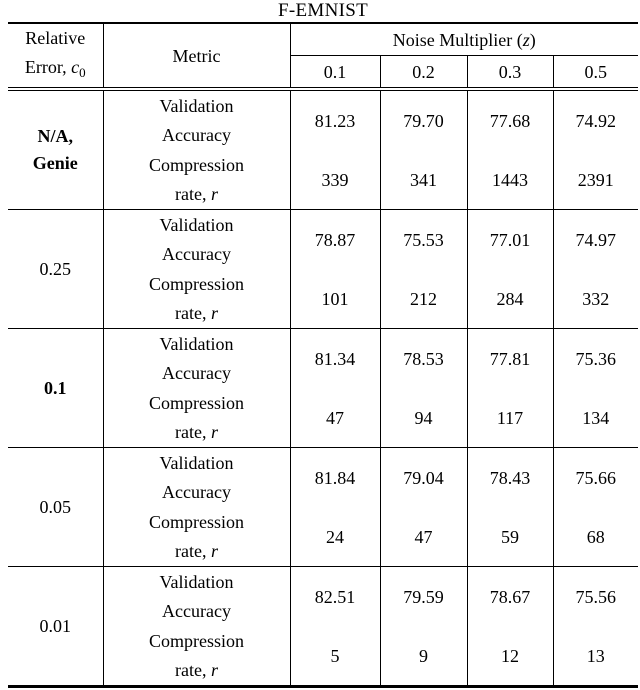 The image size is (640, 690). Describe the element at coordinates (595, 477) in the screenshot. I see `accuracy-value: 75.66` at that location.